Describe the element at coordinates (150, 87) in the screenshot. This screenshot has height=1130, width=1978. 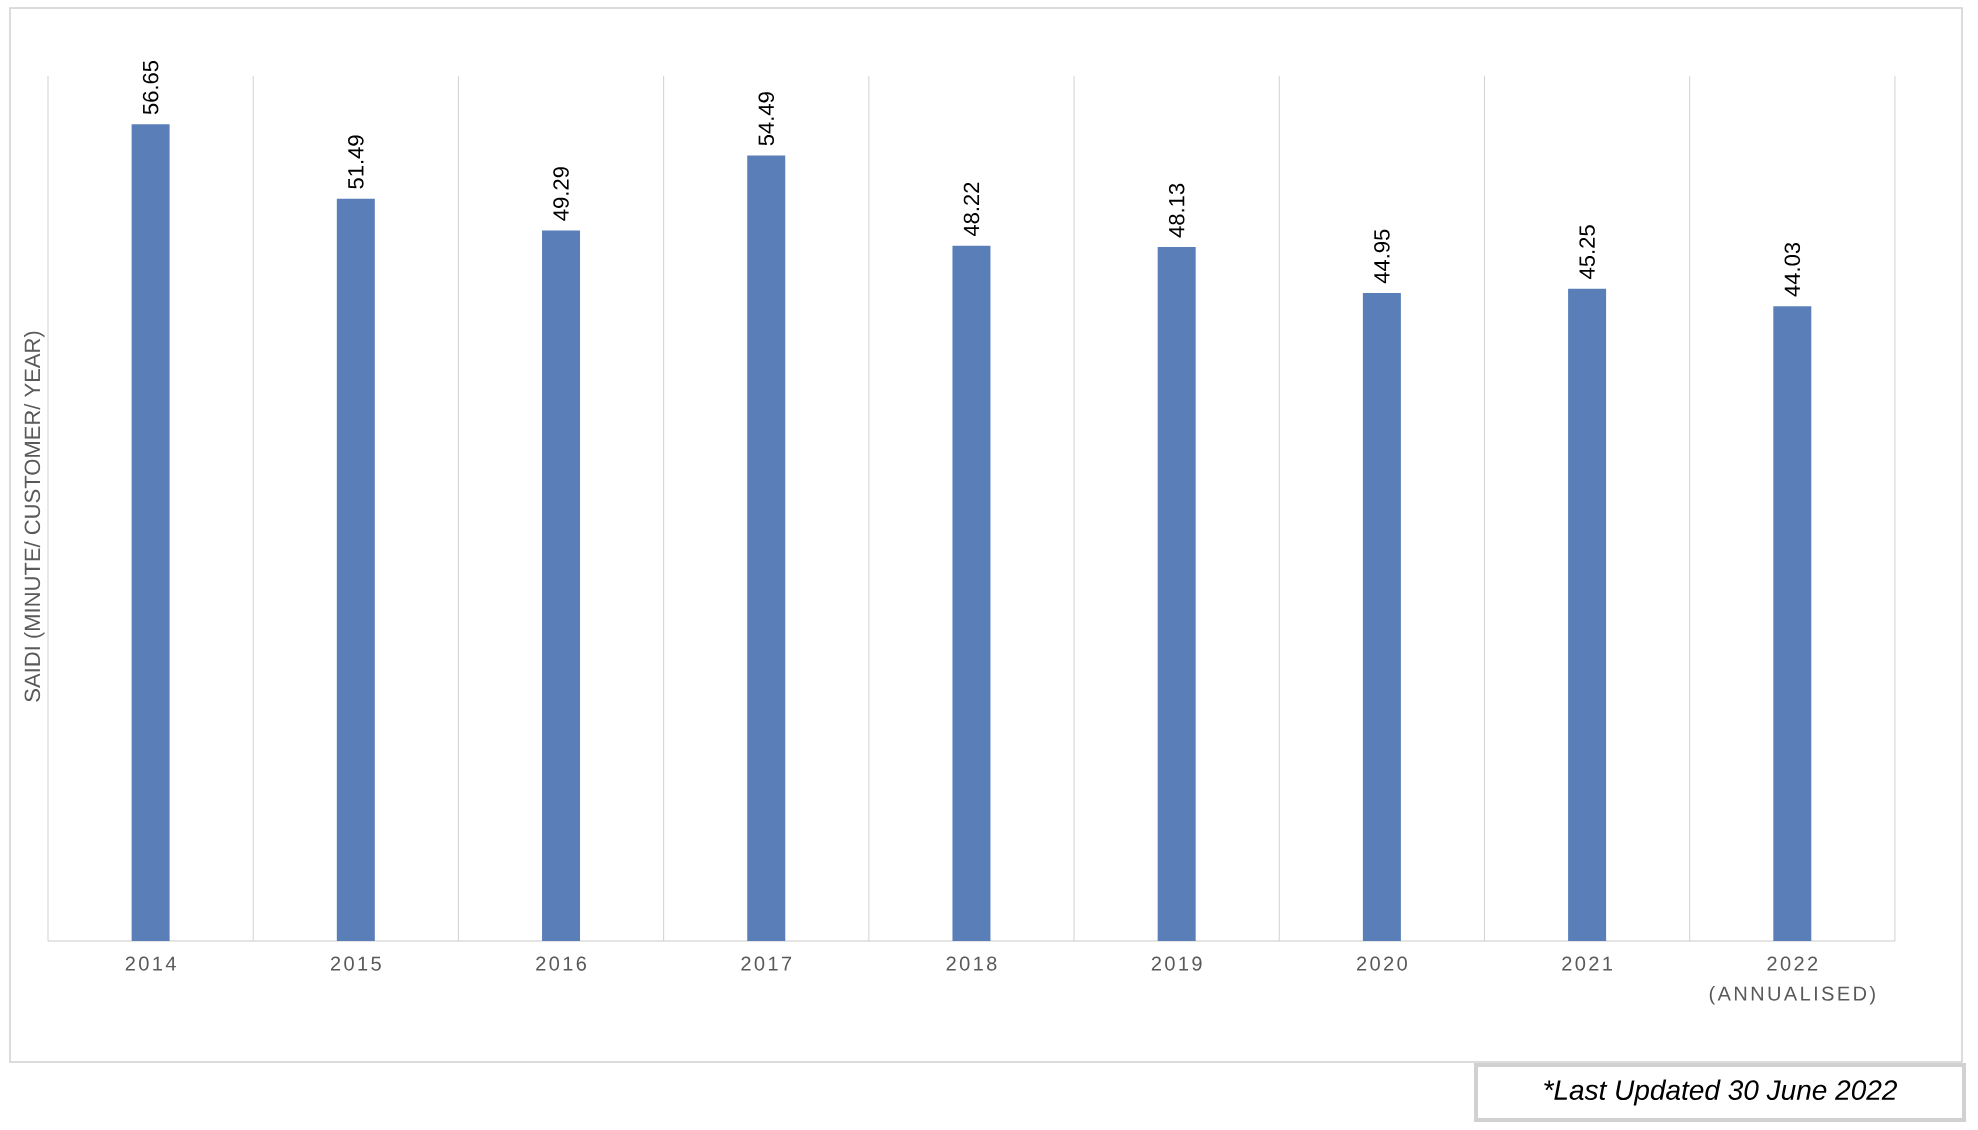
I see `data-label: 56.65` at that location.